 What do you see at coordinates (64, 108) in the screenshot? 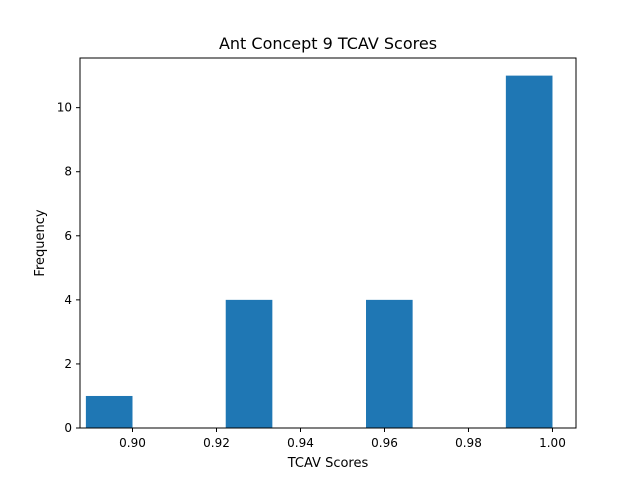
I see `y-tick-label: 10` at bounding box center [64, 108].